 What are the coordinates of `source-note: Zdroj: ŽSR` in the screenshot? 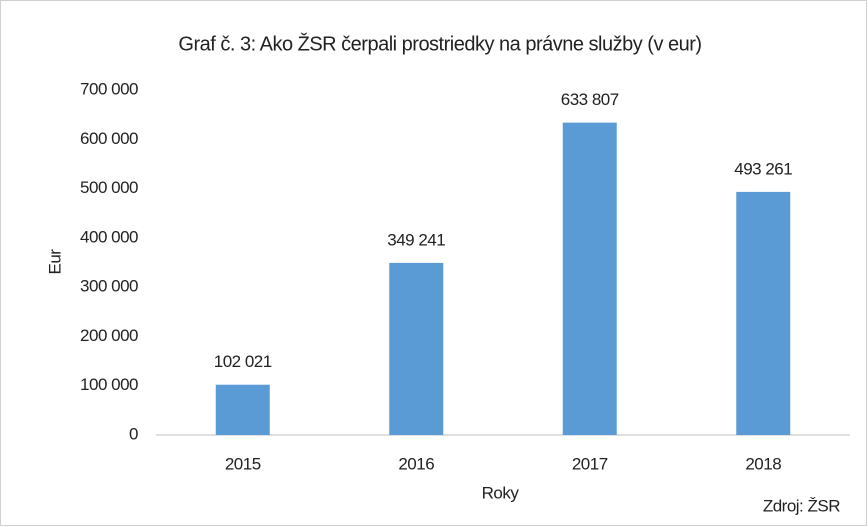 It's located at (801, 505).